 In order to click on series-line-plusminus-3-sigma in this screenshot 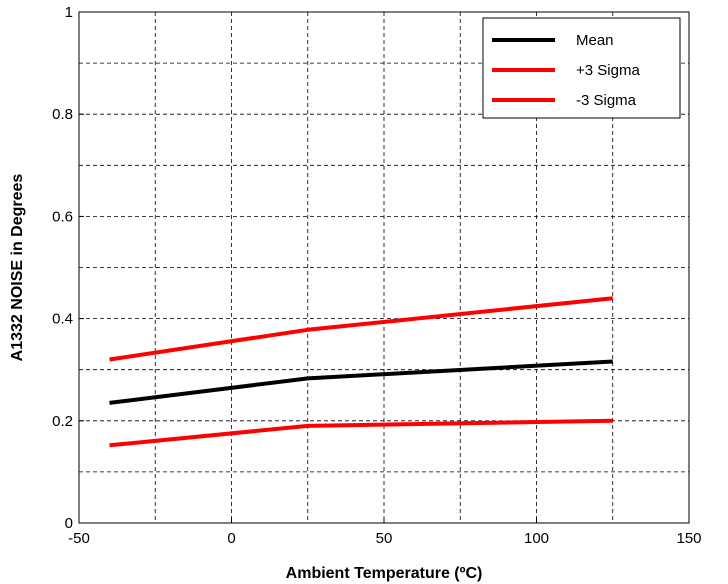, I will do `click(361, 329)`.